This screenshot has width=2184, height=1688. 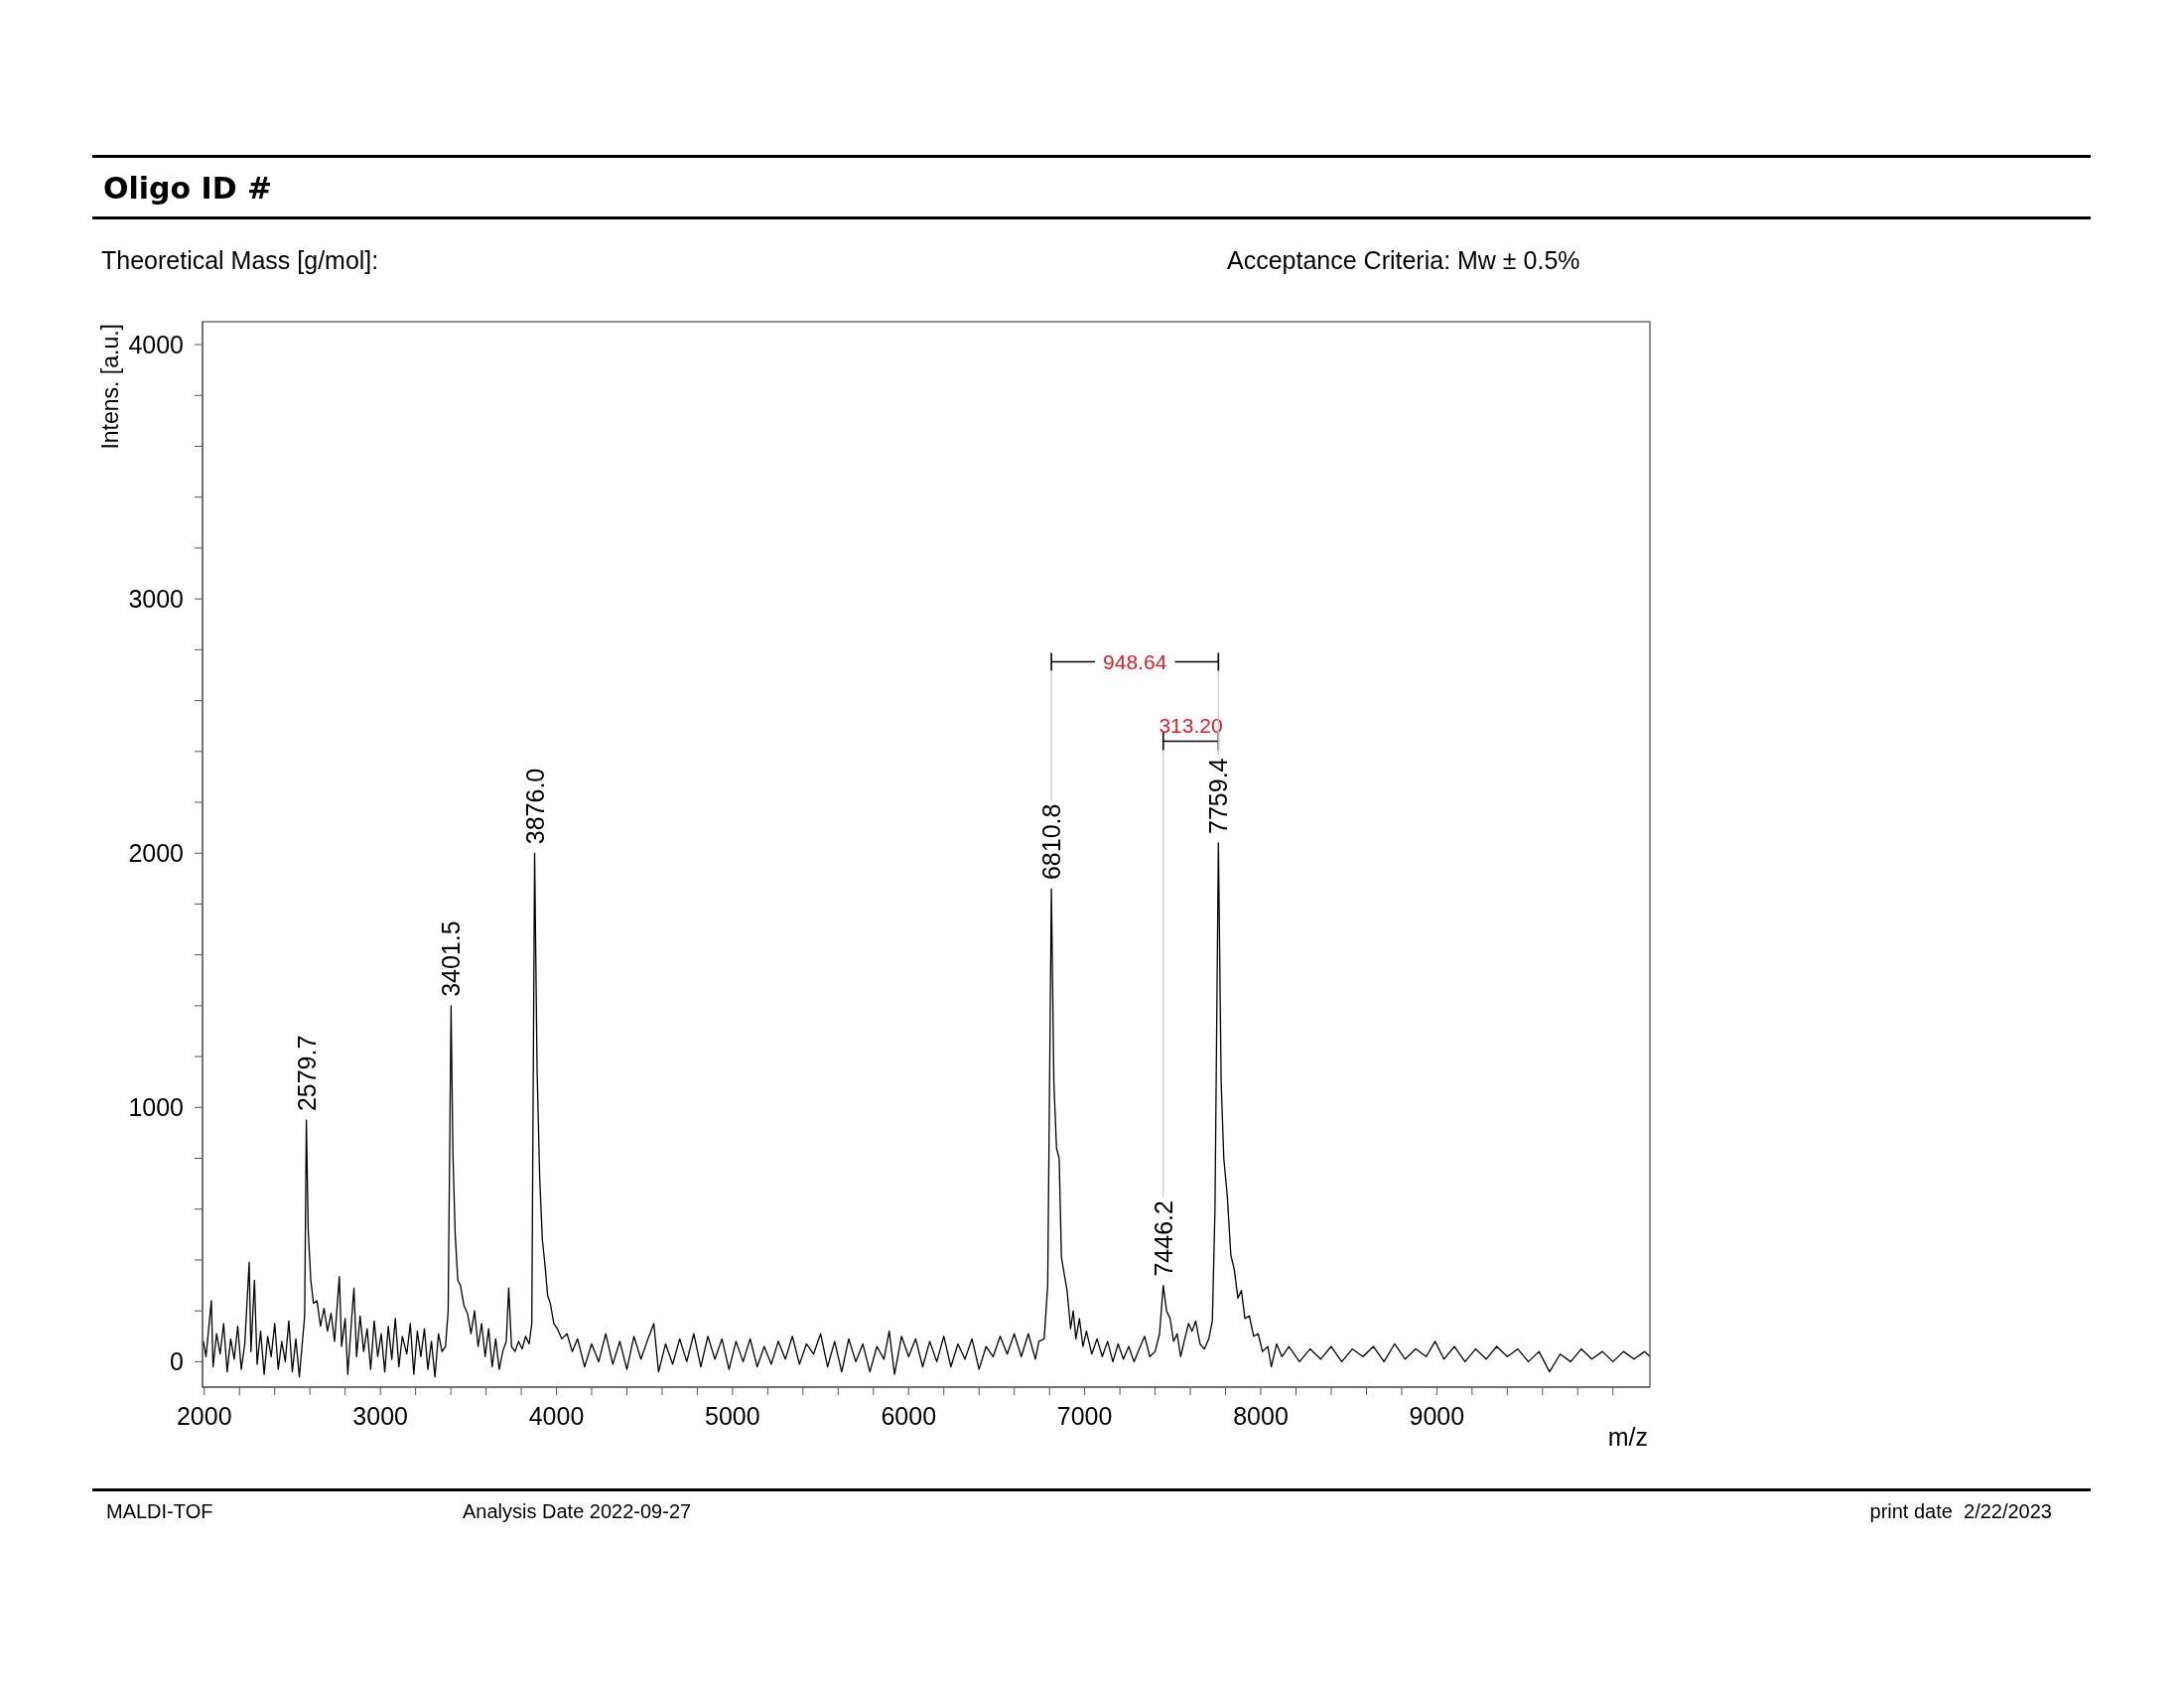 What do you see at coordinates (577, 1511) in the screenshot?
I see `text: Analysis Date 2022-09-27` at bounding box center [577, 1511].